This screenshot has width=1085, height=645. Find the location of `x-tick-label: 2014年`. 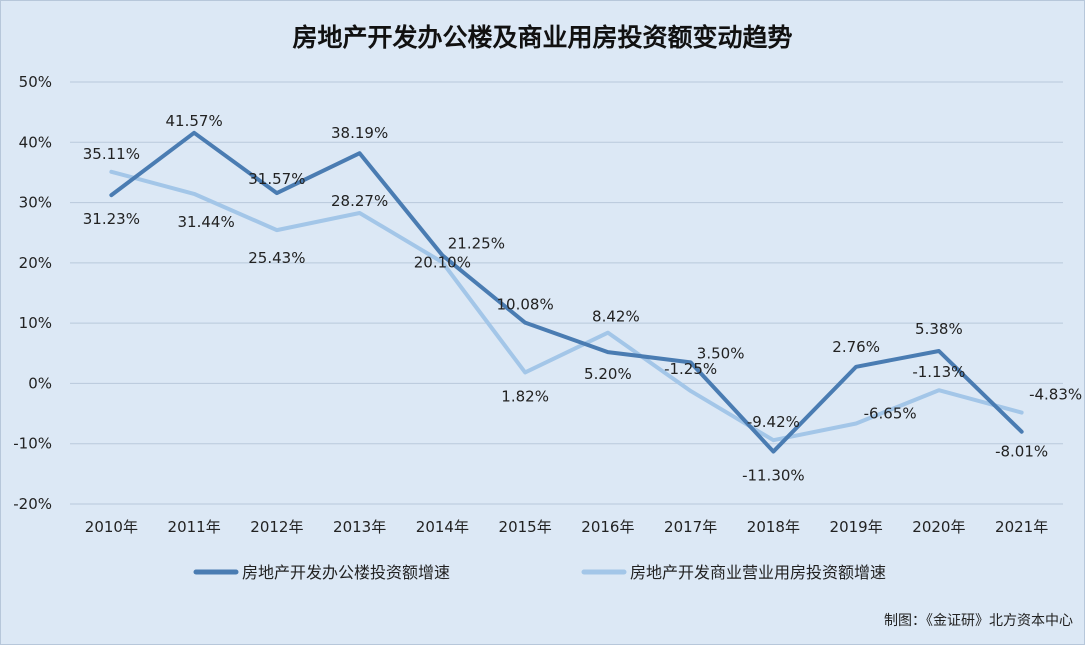

x-tick-label: 2014年 is located at coordinates (442, 527).